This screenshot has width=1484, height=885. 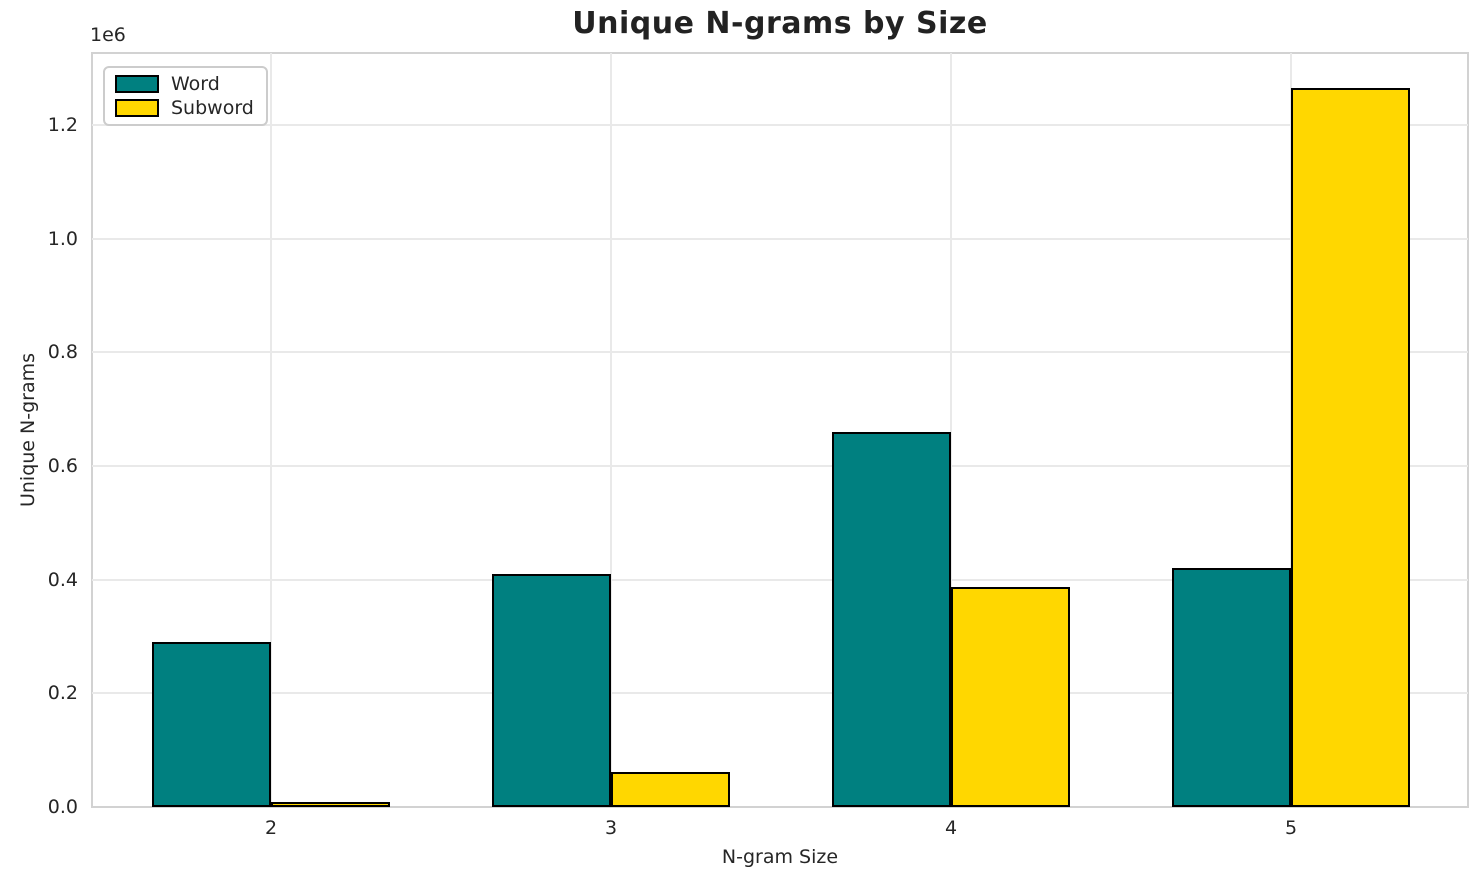 I want to click on y-tick-label: 1.0, so click(x=62, y=238).